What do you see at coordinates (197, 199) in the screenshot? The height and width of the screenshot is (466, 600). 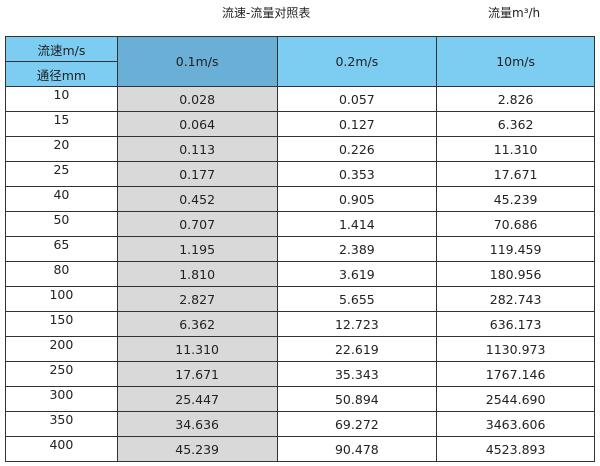 I see `flow-cell: 0.452` at bounding box center [197, 199].